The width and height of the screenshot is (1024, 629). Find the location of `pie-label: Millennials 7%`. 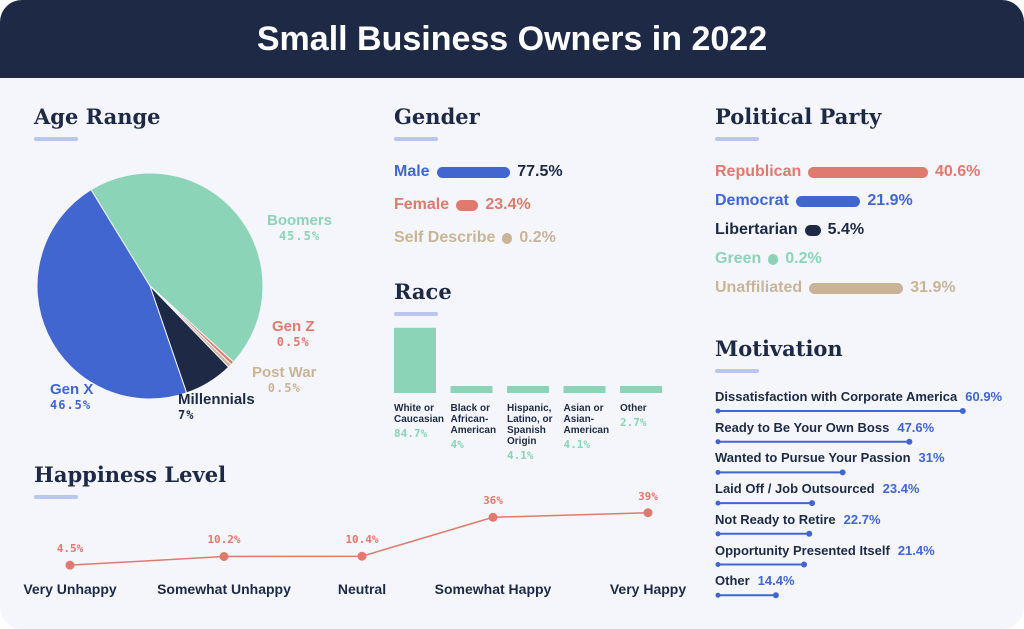

pie-label: Millennials 7% is located at coordinates (216, 406).